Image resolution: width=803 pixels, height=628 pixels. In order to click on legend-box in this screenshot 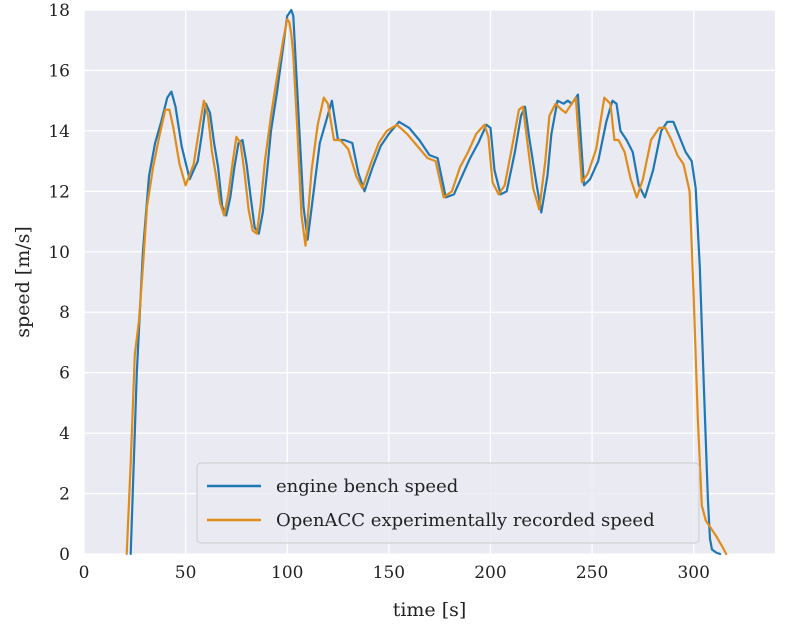, I will do `click(448, 503)`.